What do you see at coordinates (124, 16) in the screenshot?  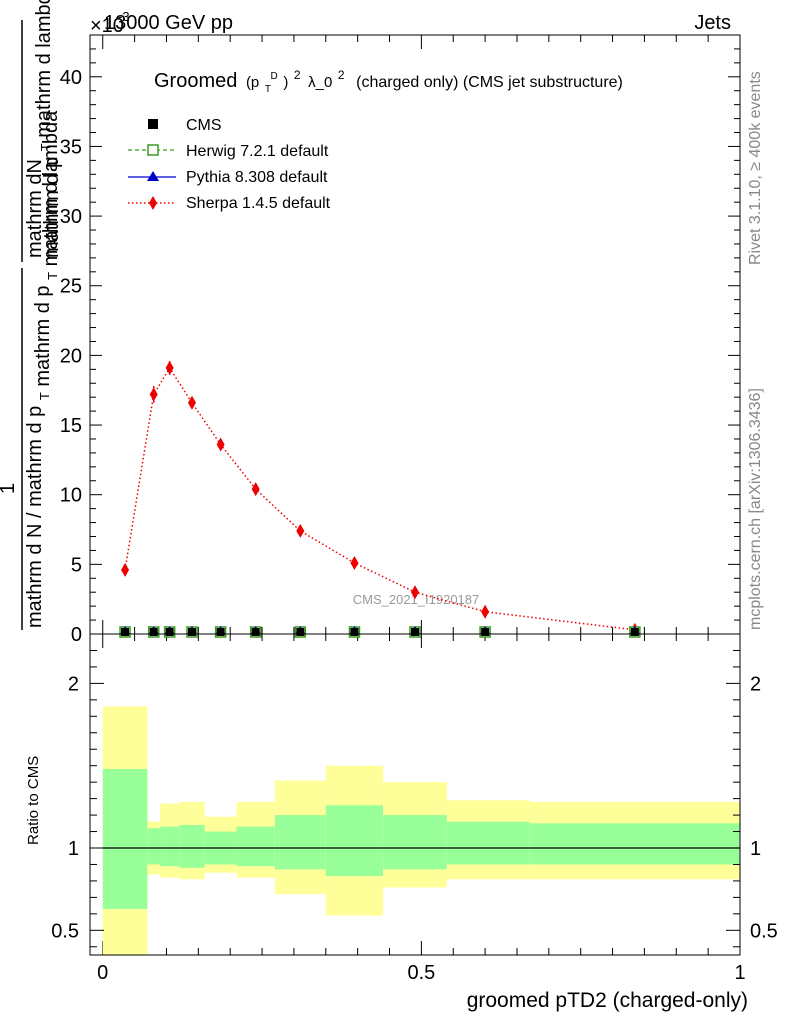 I see `exponent-power: -3` at bounding box center [124, 16].